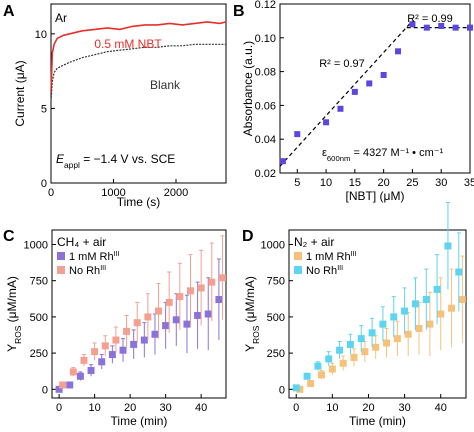  Describe the element at coordinates (9, 236) in the screenshot. I see `panel-letter-c: C` at that location.